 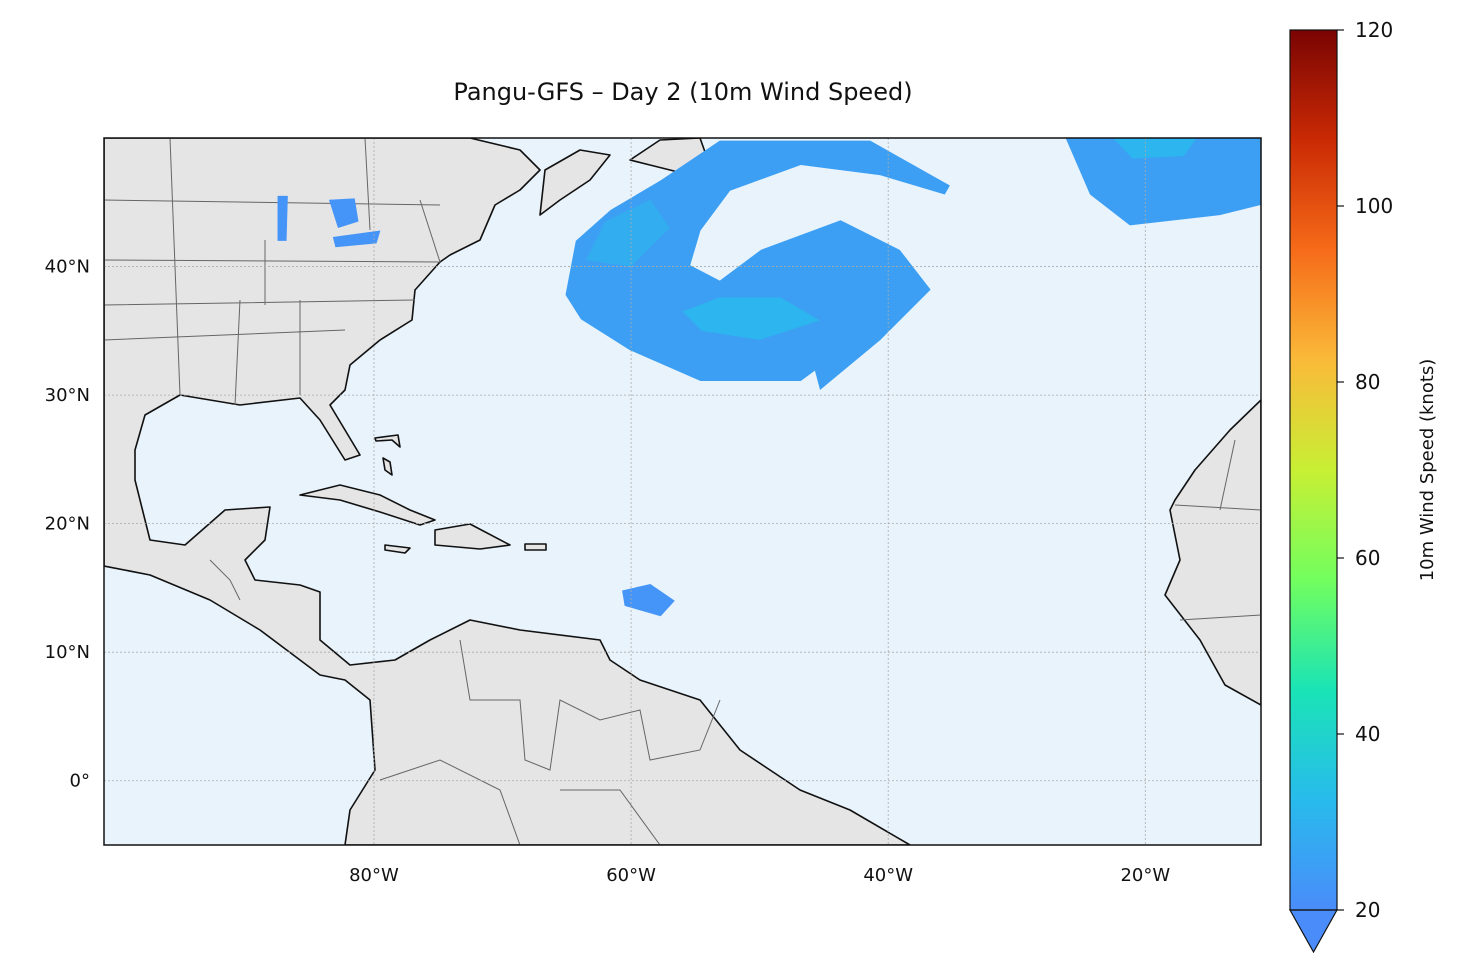 I want to click on x-tick-label: 40°W, so click(x=888, y=875).